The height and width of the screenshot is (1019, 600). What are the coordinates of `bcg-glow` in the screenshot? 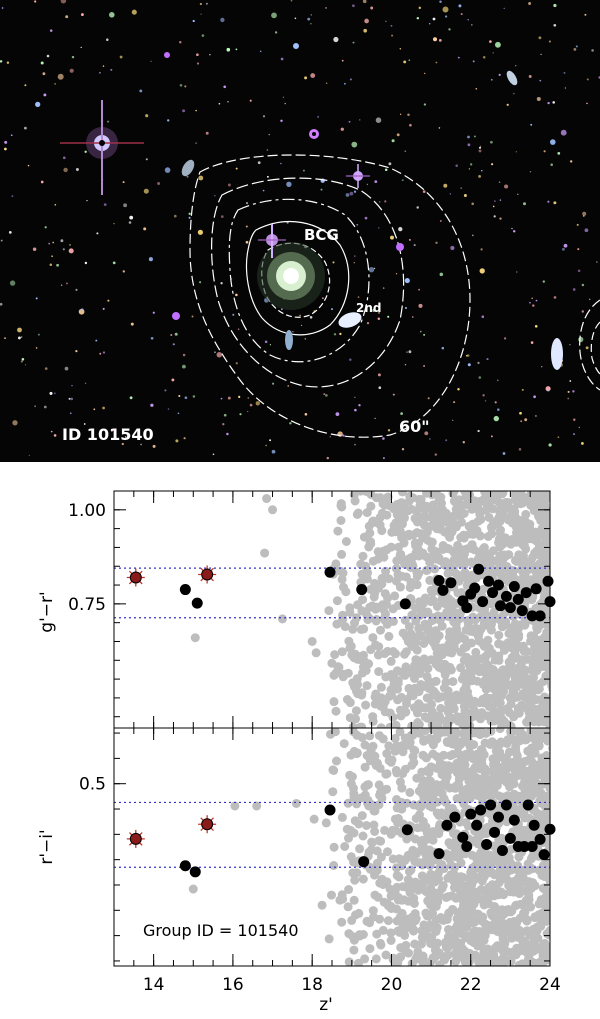 It's located at (291, 276).